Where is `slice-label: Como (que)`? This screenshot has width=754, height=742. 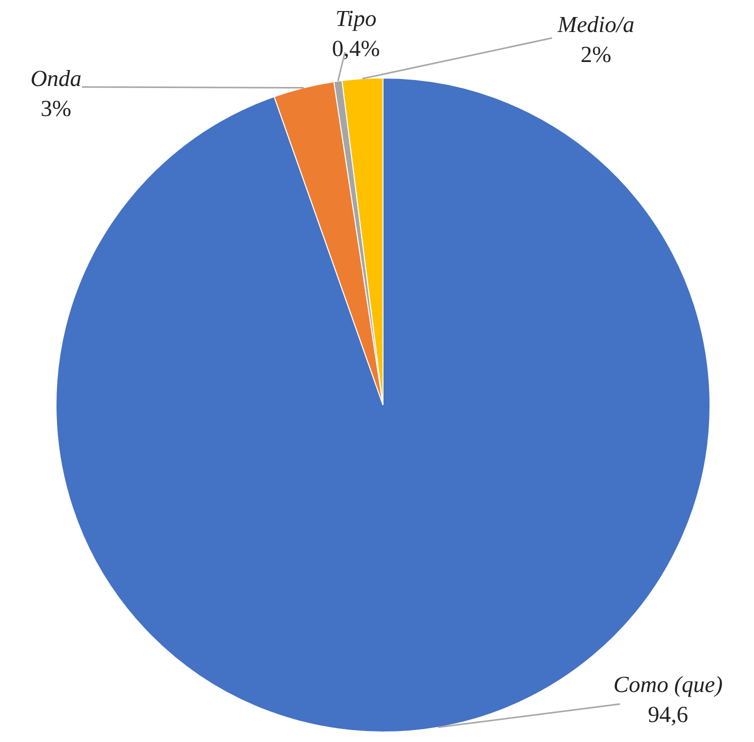 slice-label: Como (que) is located at coordinates (668, 684).